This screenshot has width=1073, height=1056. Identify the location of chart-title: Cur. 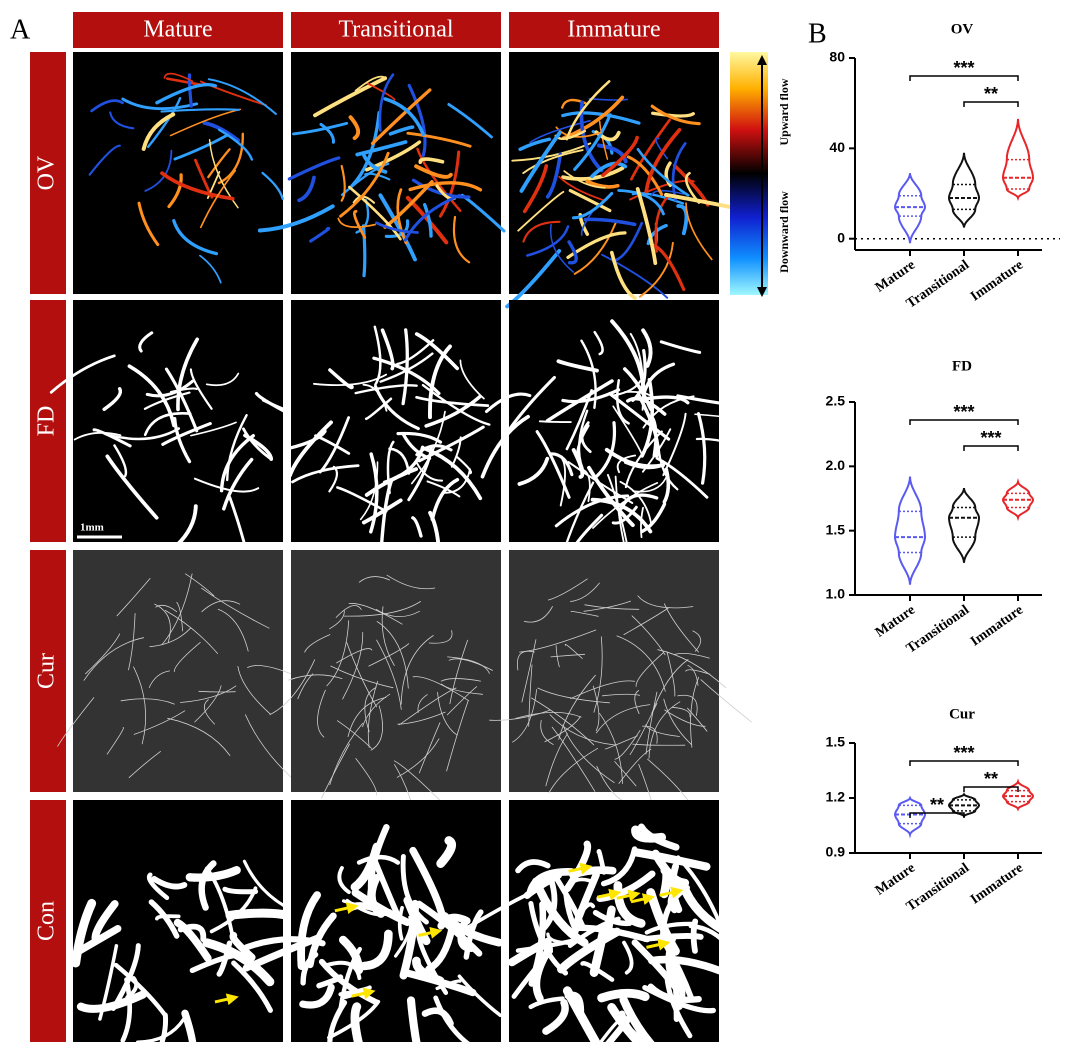
(962, 714).